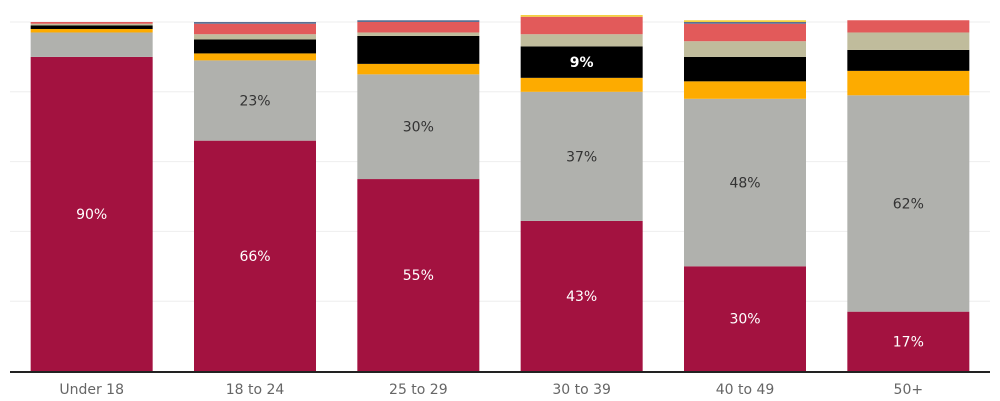  I want to click on x-tick-label: 30 to 39, so click(581, 390).